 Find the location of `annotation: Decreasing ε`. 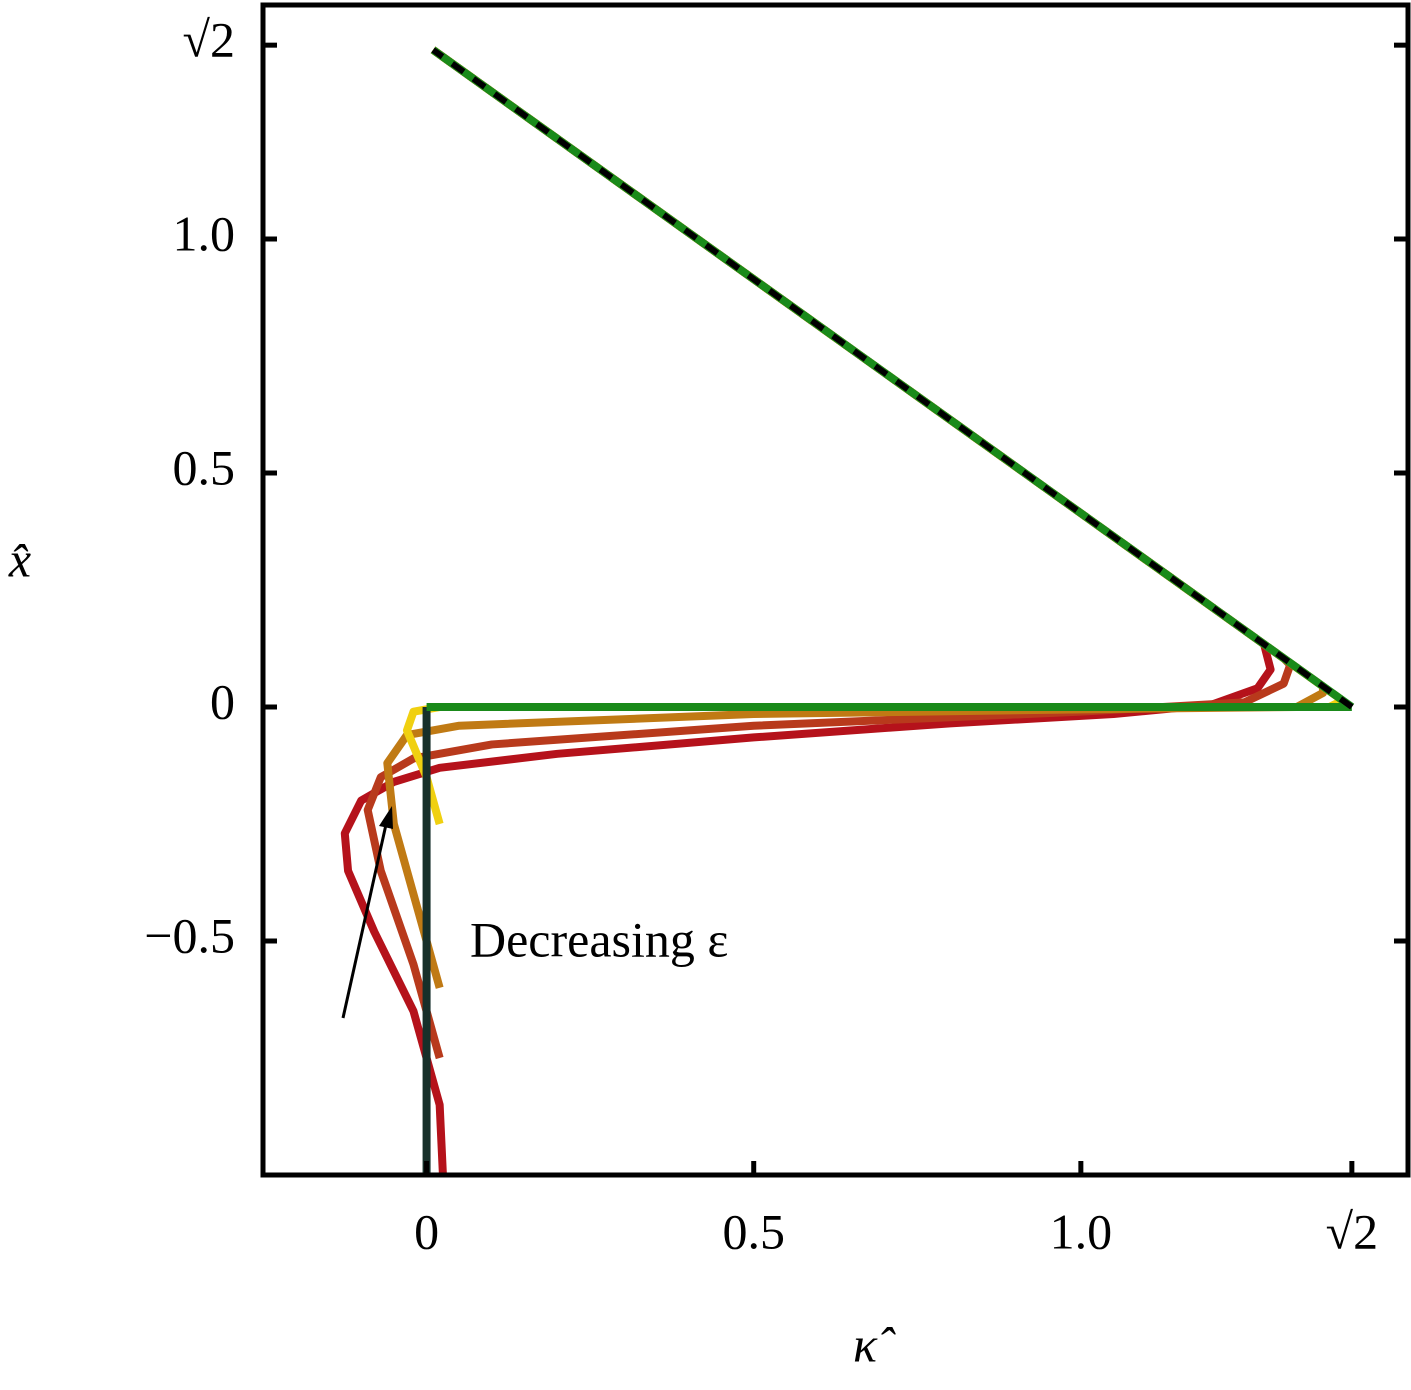

annotation: Decreasing ε is located at coordinates (599, 939).